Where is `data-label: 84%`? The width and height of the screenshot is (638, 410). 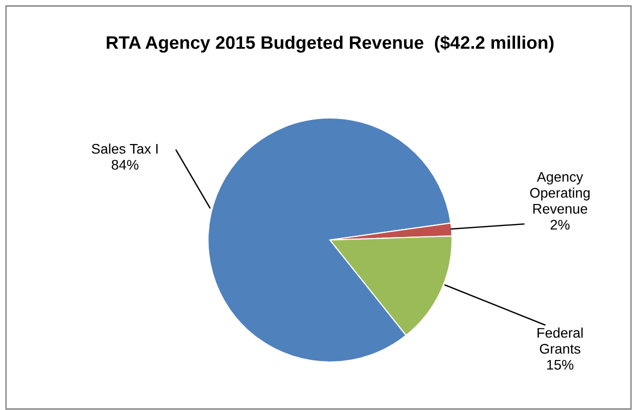 data-label: 84% is located at coordinates (125, 165).